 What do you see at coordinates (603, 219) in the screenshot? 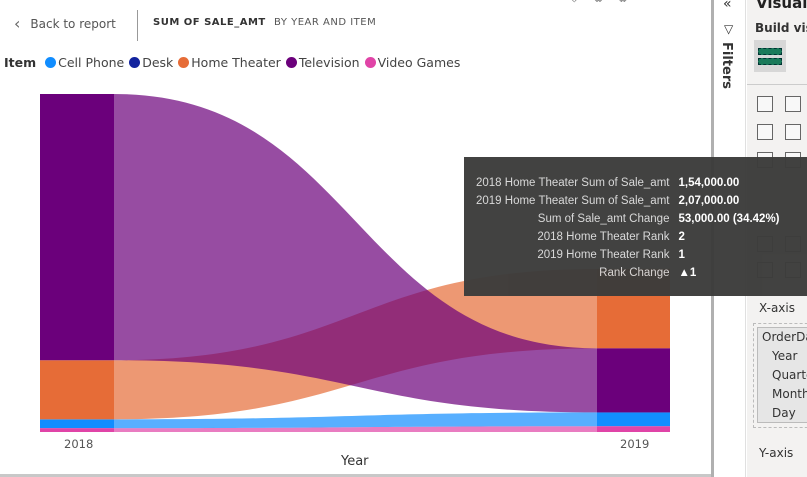
I see `tooltip-key: Sum of Sale_amt Change` at bounding box center [603, 219].